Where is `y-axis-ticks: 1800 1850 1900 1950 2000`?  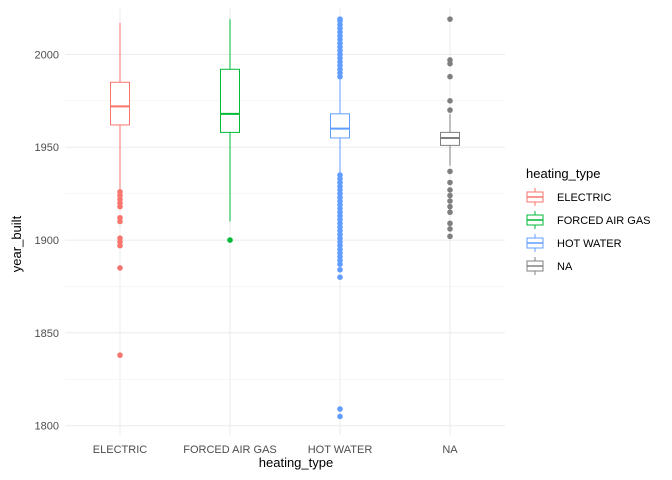 y-axis-ticks: 1800 1850 1900 1950 2000 is located at coordinates (47, 240).